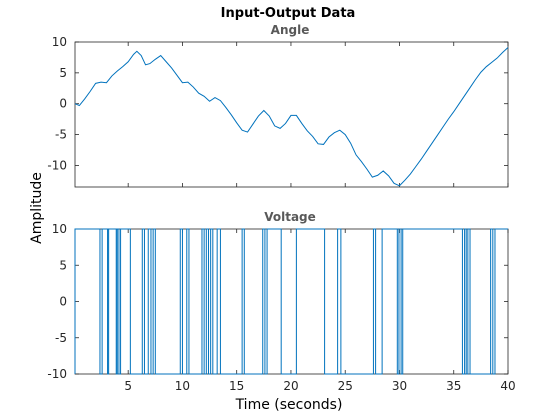  What do you see at coordinates (289, 405) in the screenshot?
I see `x-axis-label: Time (seconds)` at bounding box center [289, 405].